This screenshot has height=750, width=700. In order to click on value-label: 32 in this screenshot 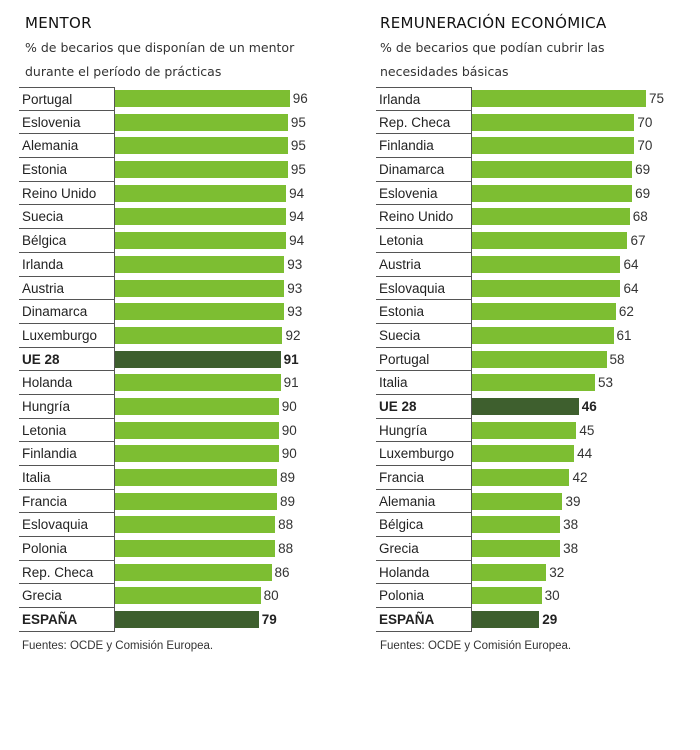, I will do `click(557, 572)`.